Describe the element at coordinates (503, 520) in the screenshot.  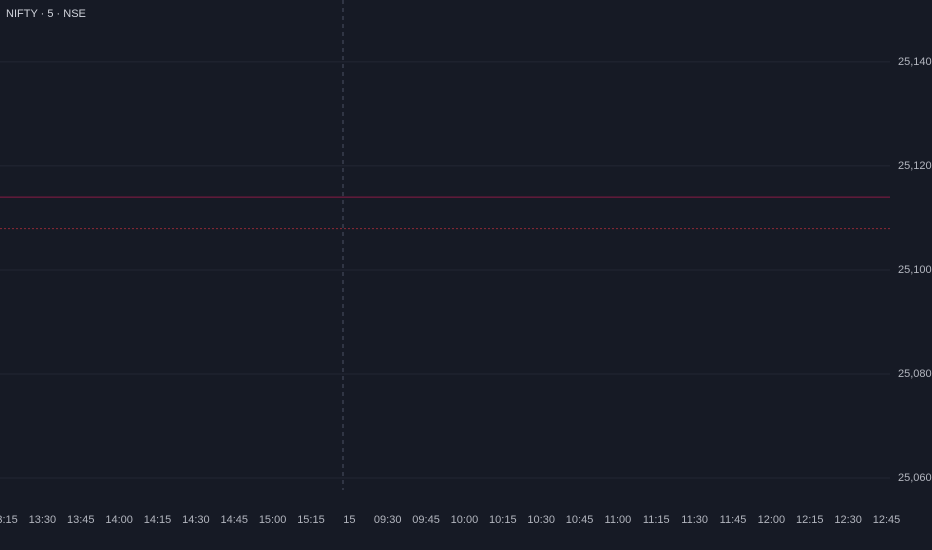
I see `x-tick-label: 10:15` at that location.